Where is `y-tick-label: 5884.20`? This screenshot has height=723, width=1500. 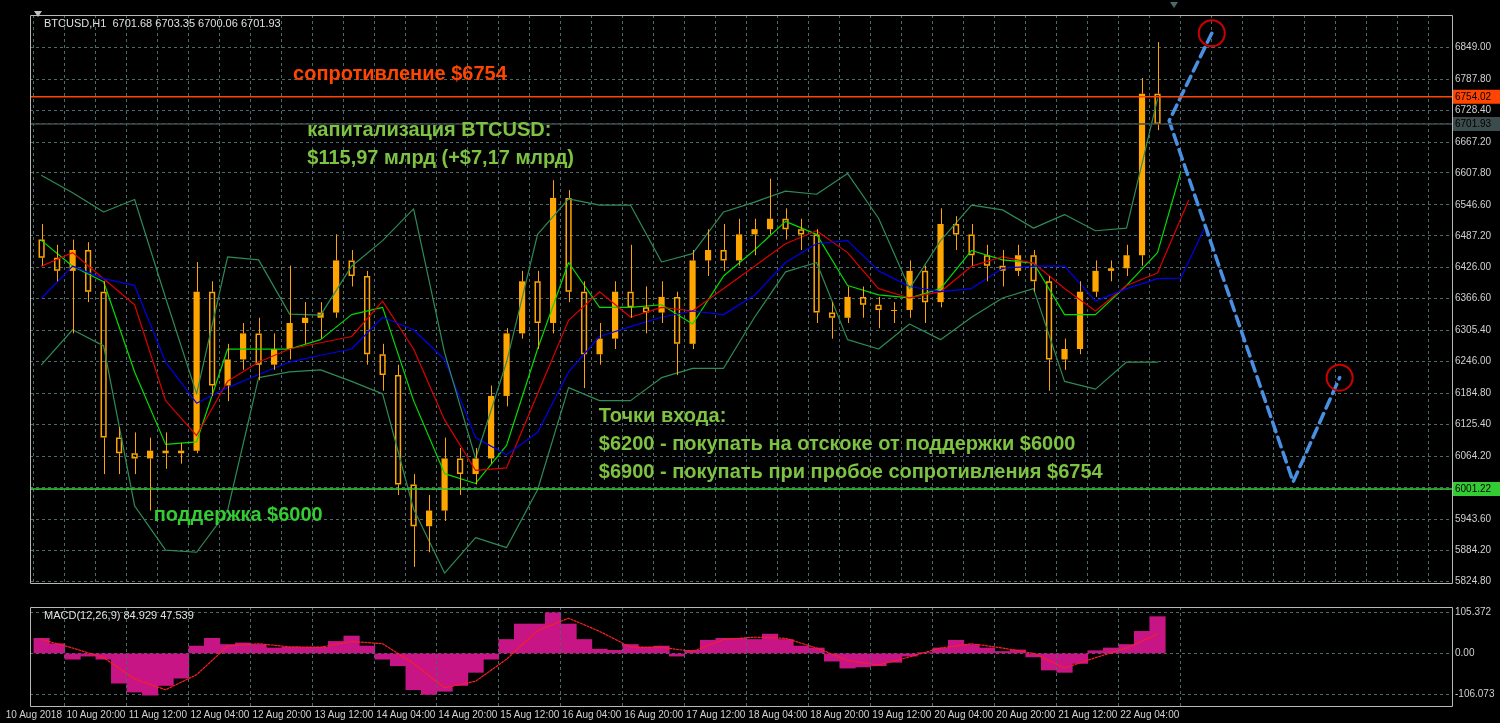
y-tick-label: 5884.20 is located at coordinates (1473, 549).